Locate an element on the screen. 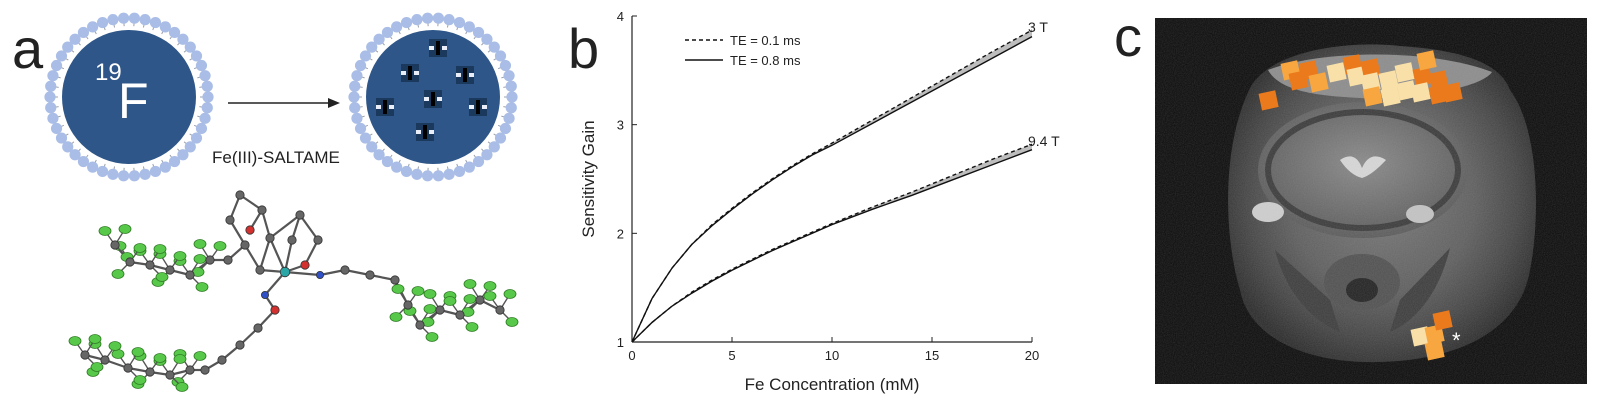  panel-a-letter: a is located at coordinates (28, 48).